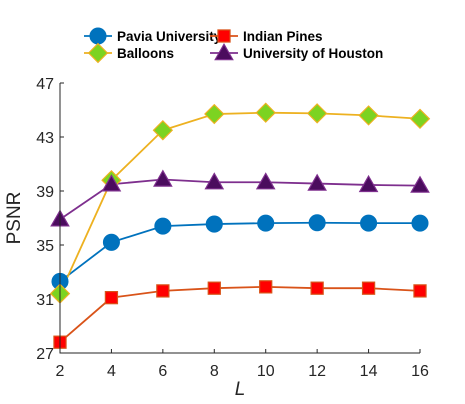 This screenshot has height=404, width=465. I want to click on legend-label-university-of-houston: University of Houston, so click(313, 53).